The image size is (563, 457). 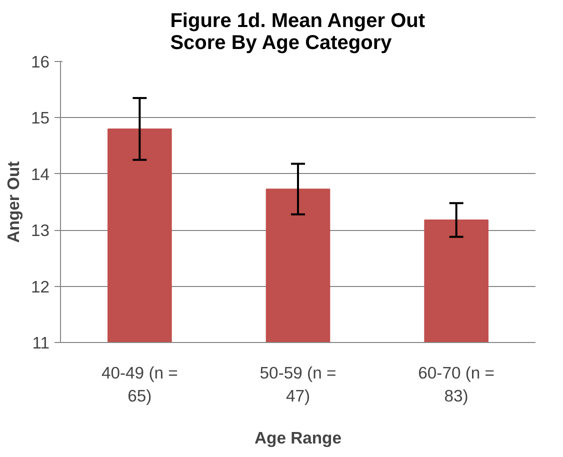 I want to click on x-axis-title: Age Range, so click(x=298, y=438).